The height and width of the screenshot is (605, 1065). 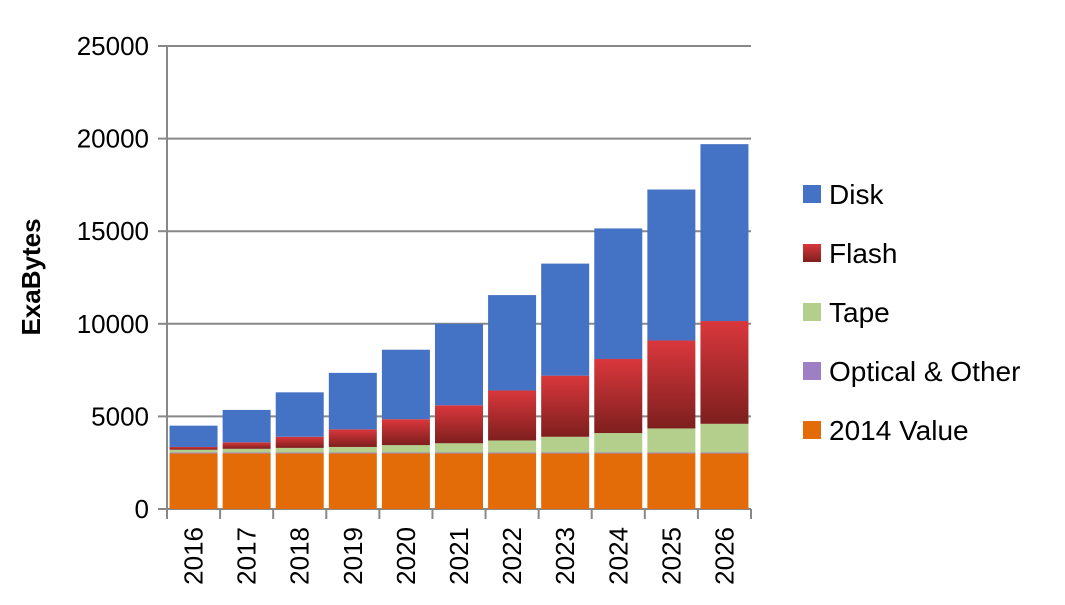 What do you see at coordinates (194, 556) in the screenshot?
I see `x-tick-label: 2016` at bounding box center [194, 556].